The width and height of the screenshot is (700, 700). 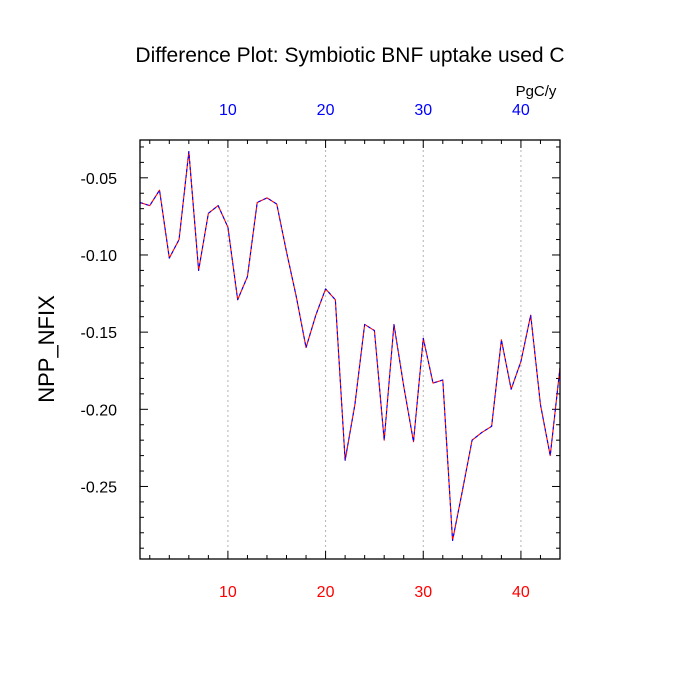 I want to click on x-tick-label-top: 40, so click(x=521, y=110).